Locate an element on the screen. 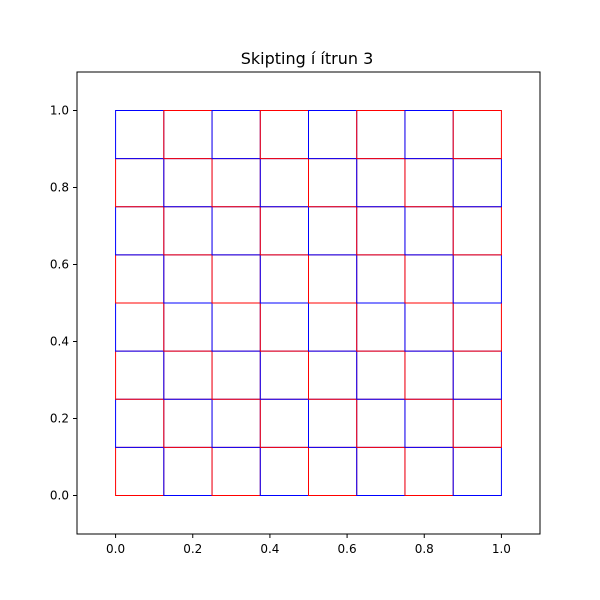 The width and height of the screenshot is (600, 600). y-axis-ticks: 0.0 0.2 0.4 0.6 0.8 1.0 is located at coordinates (63, 303).